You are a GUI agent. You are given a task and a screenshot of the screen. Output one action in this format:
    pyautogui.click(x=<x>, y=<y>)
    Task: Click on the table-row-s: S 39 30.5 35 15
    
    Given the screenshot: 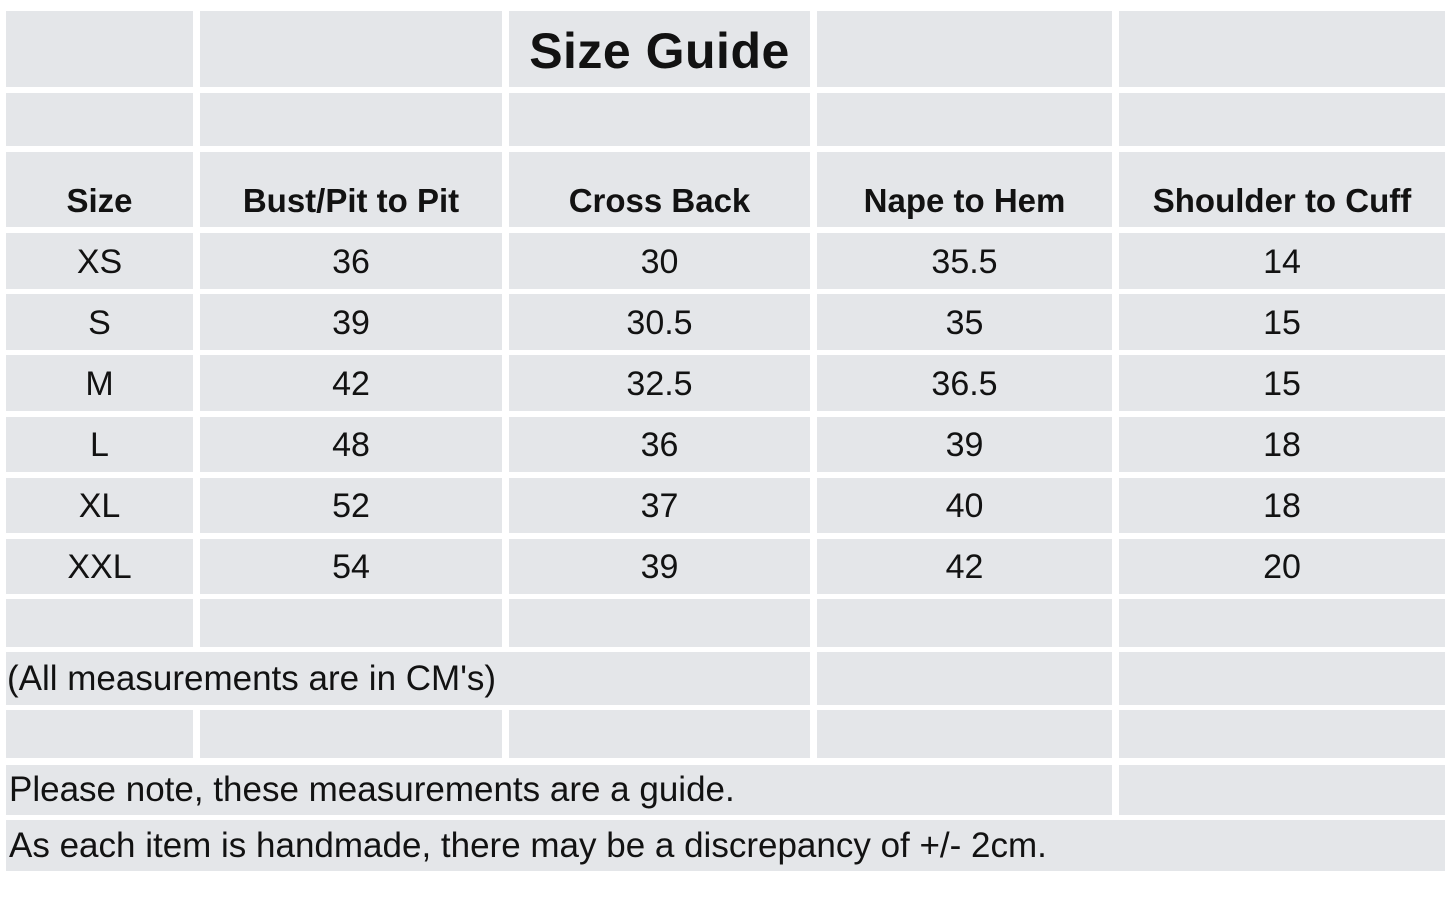 What is the action you would take?
    pyautogui.click(x=722, y=322)
    